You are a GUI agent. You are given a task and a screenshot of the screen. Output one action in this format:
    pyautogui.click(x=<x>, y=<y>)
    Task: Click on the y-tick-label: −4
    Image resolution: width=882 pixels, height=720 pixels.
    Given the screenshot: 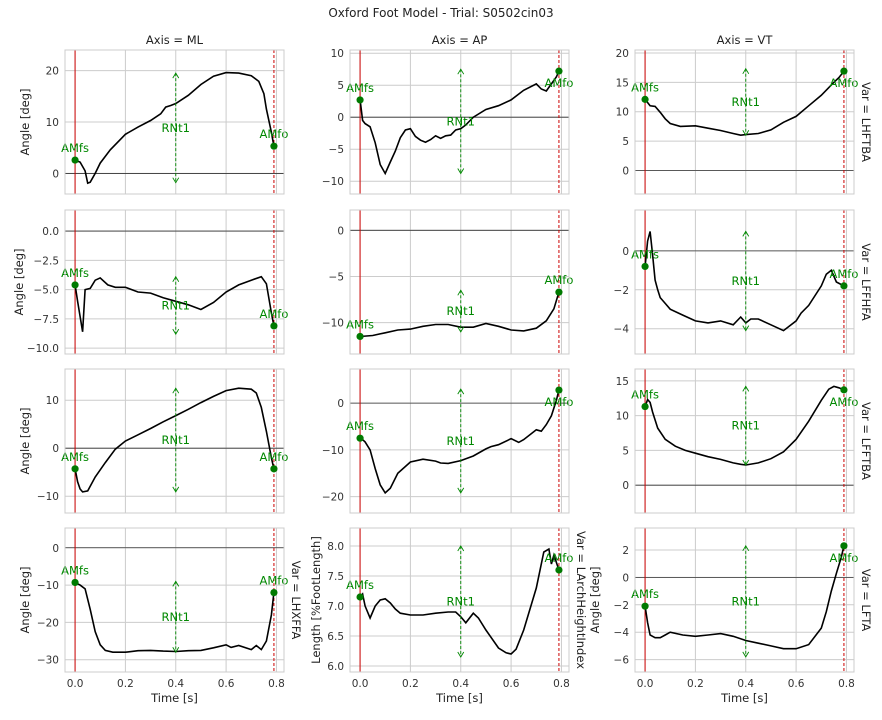 What is the action you would take?
    pyautogui.click(x=622, y=330)
    